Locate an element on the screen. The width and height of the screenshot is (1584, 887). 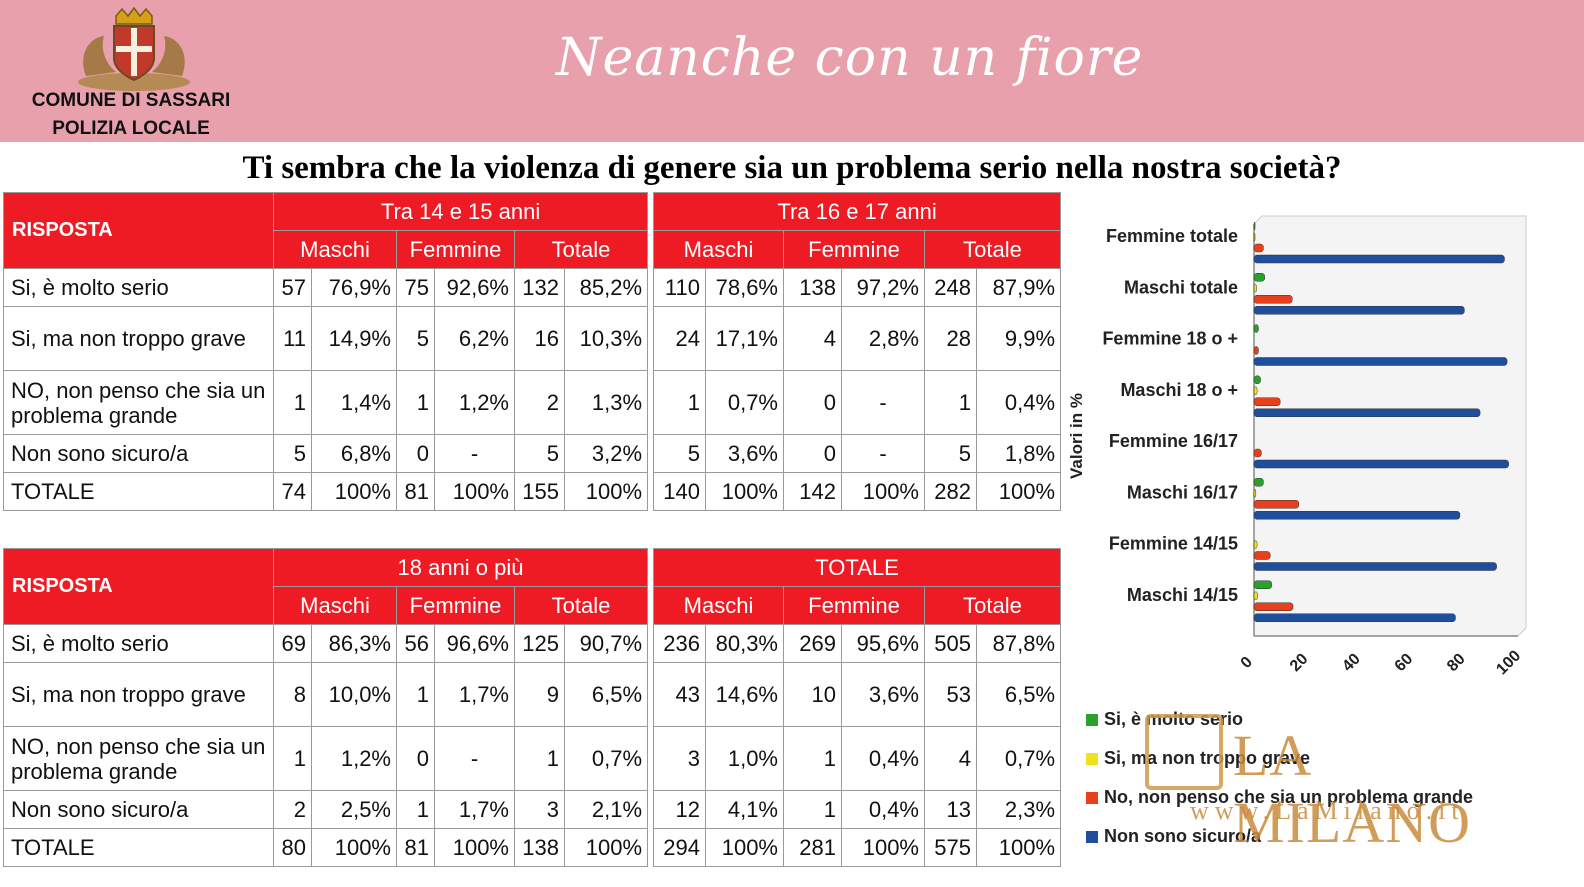
cell: 87,9% is located at coordinates (1018, 287).